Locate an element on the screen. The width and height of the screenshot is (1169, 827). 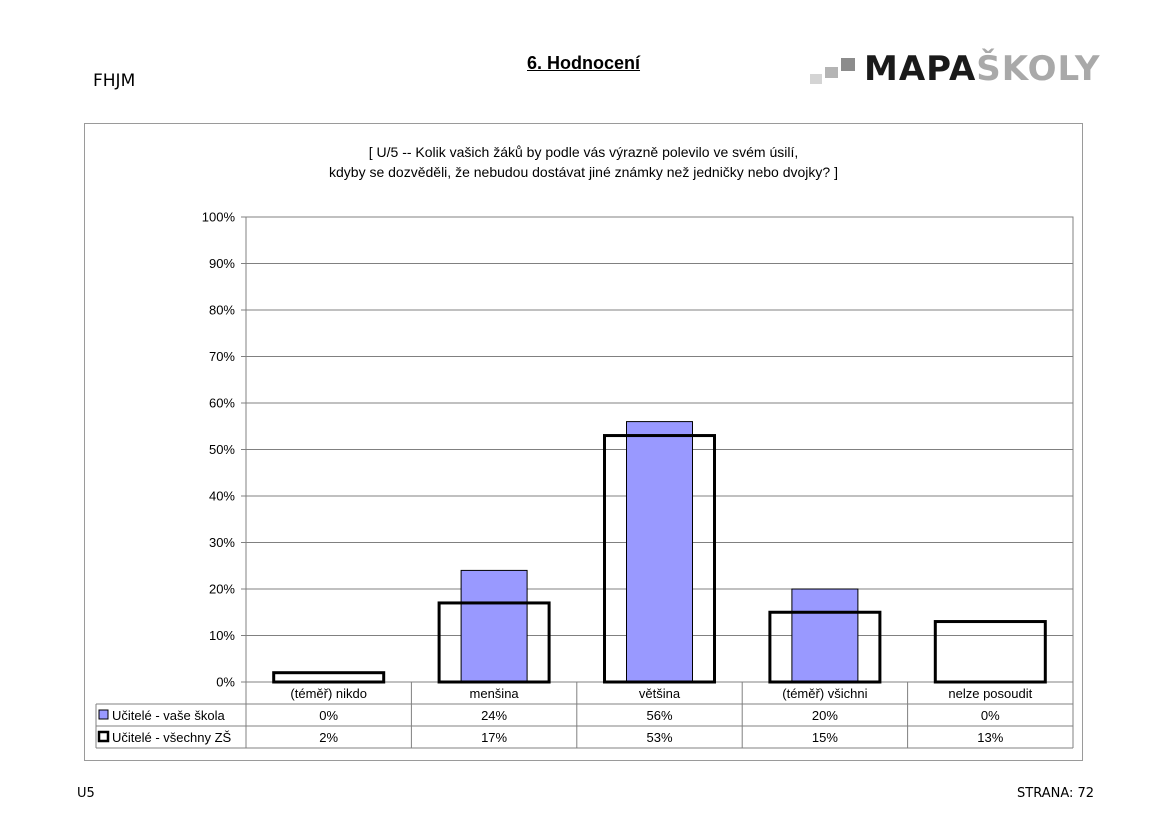
category-label: většina is located at coordinates (660, 693).